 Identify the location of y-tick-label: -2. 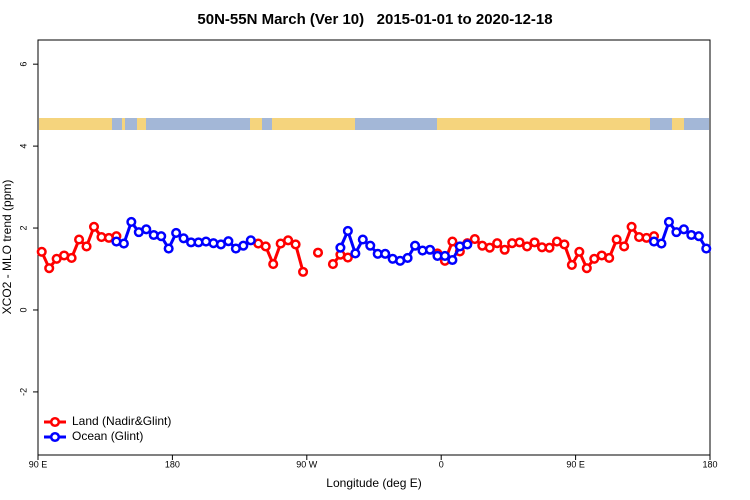
(23, 392).